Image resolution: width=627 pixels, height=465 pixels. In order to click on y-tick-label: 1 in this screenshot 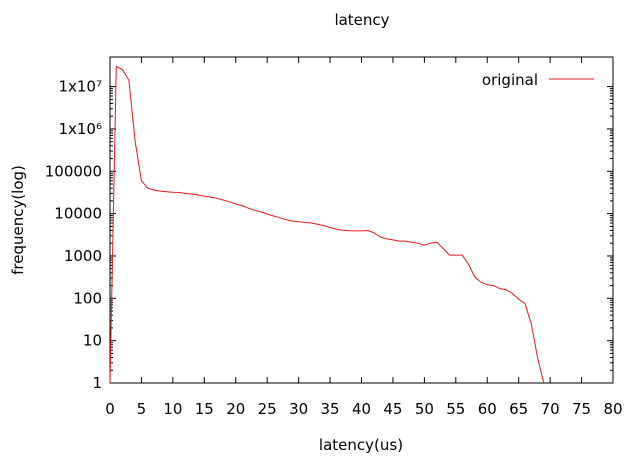, I will do `click(97, 383)`.